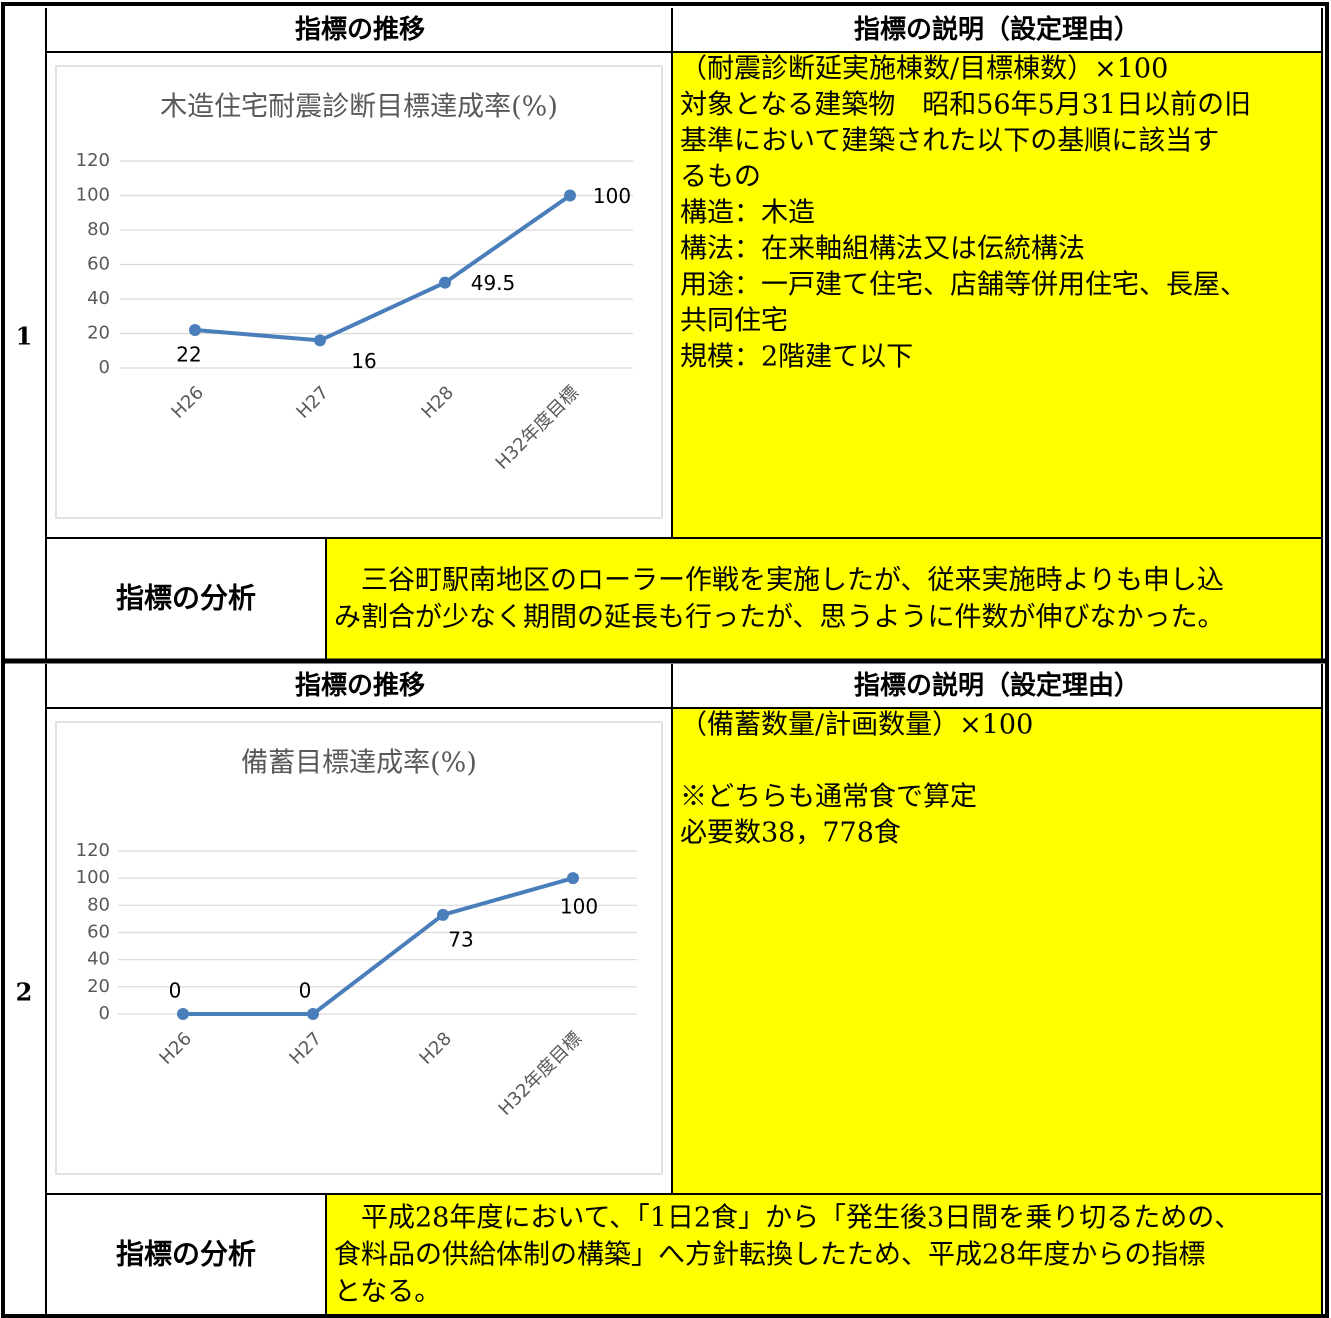 The width and height of the screenshot is (1331, 1318). What do you see at coordinates (924, 69) in the screenshot?
I see `description-line: （耐震診断延実施棟数/目標棟数）×100` at bounding box center [924, 69].